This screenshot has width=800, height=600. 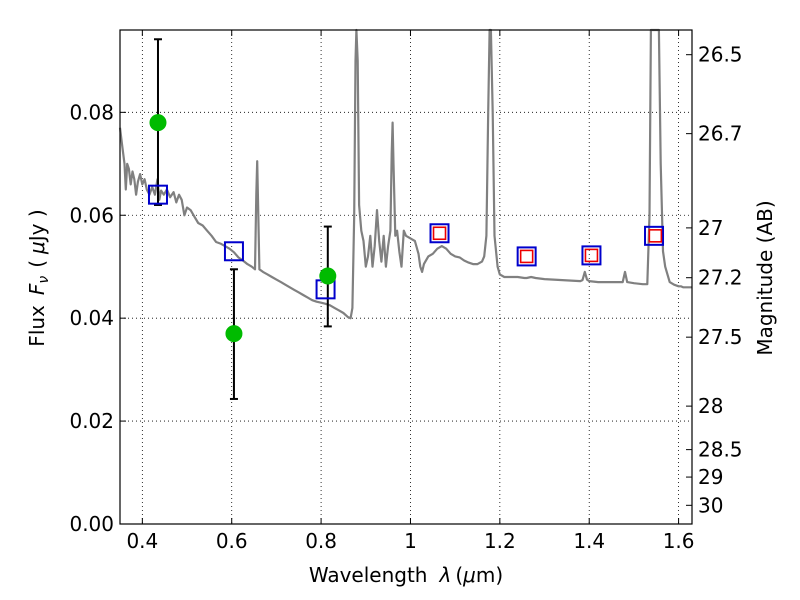 What do you see at coordinates (720, 450) in the screenshot?
I see `y2-tick-label: 28.5` at bounding box center [720, 450].